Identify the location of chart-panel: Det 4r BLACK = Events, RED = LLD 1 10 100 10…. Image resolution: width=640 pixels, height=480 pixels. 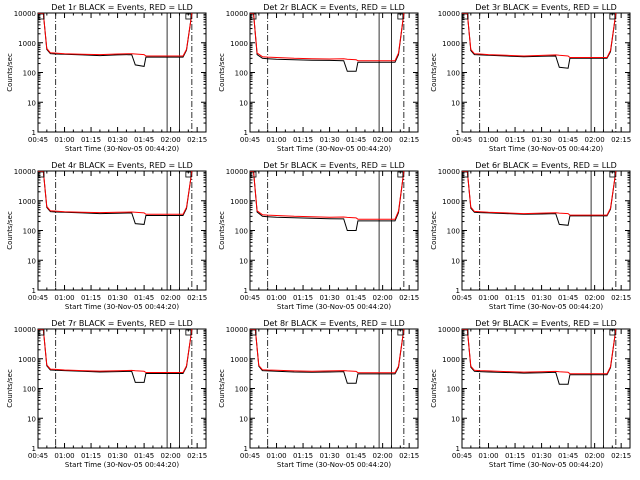
(106, 236).